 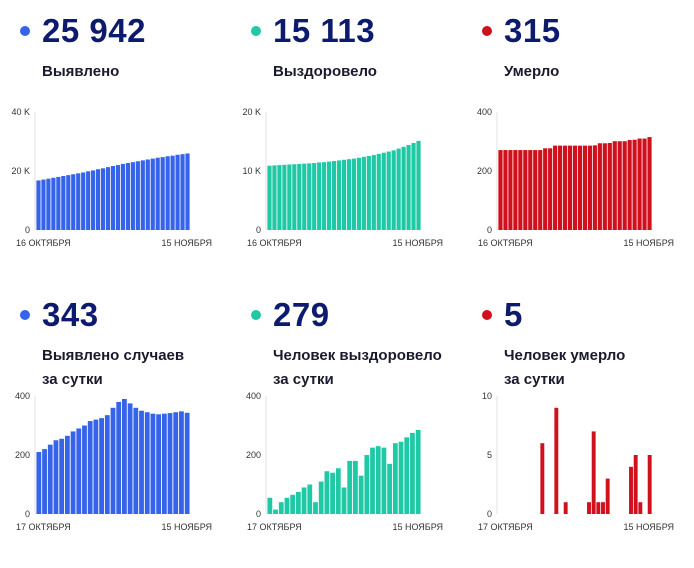 What do you see at coordinates (70, 314) in the screenshot?
I see `stat-value: 343` at bounding box center [70, 314].